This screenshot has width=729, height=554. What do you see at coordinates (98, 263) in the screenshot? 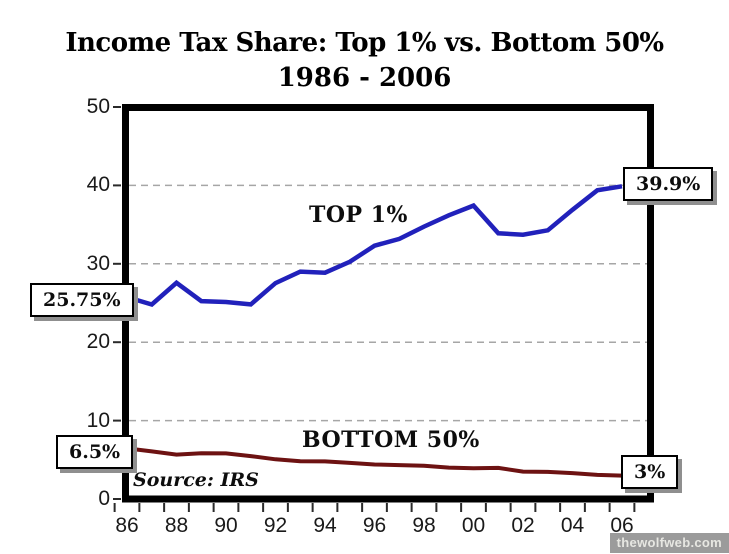
I see `y-tick-label-30: 30` at bounding box center [98, 263].